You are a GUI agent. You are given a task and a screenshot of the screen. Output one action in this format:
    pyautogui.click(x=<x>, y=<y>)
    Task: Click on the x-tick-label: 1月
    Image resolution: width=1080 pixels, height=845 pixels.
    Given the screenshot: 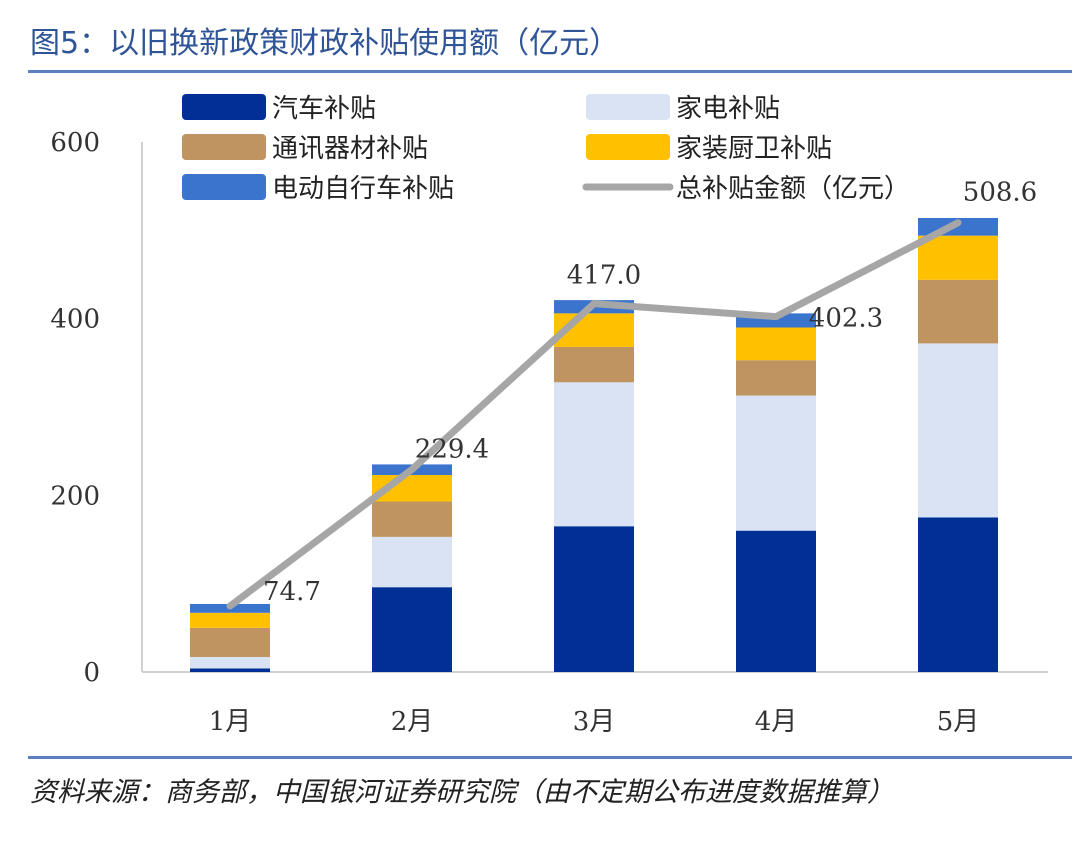 What is the action you would take?
    pyautogui.click(x=230, y=722)
    